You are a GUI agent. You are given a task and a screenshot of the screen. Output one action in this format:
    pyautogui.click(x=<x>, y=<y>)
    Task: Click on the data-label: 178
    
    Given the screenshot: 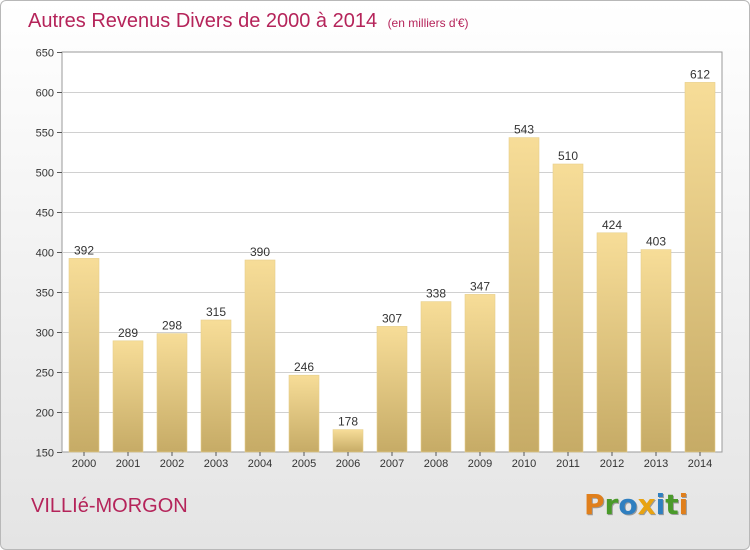 What is the action you would take?
    pyautogui.click(x=348, y=422)
    